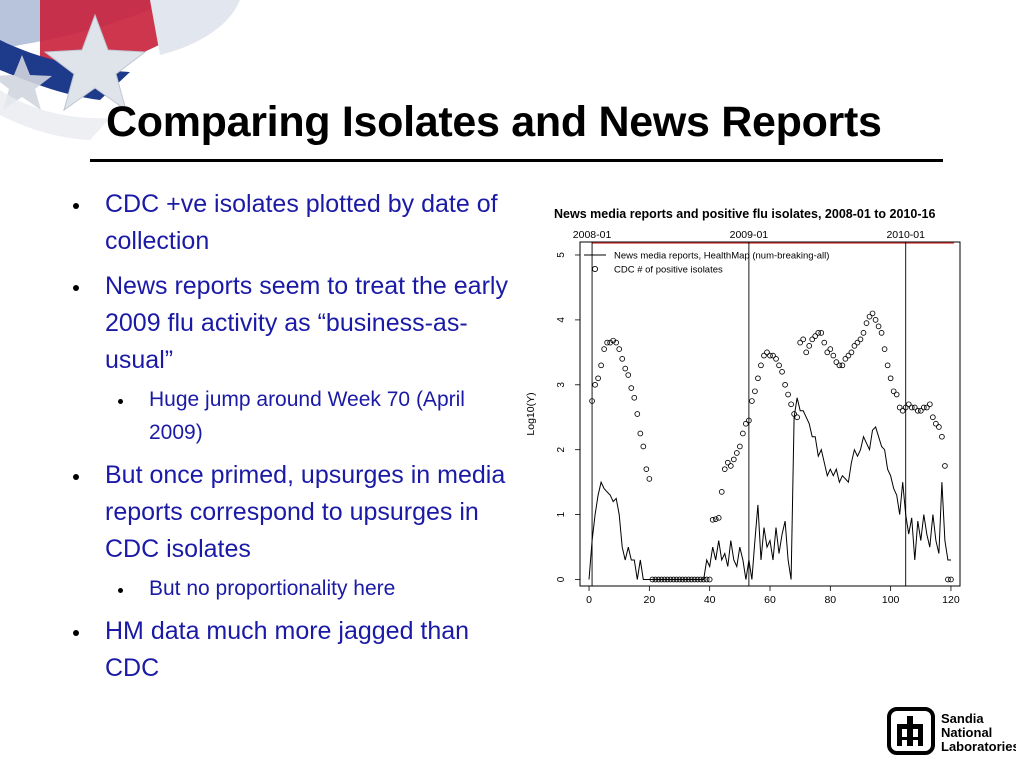  Describe the element at coordinates (951, 600) in the screenshot. I see `x-tick-label: 120` at that location.